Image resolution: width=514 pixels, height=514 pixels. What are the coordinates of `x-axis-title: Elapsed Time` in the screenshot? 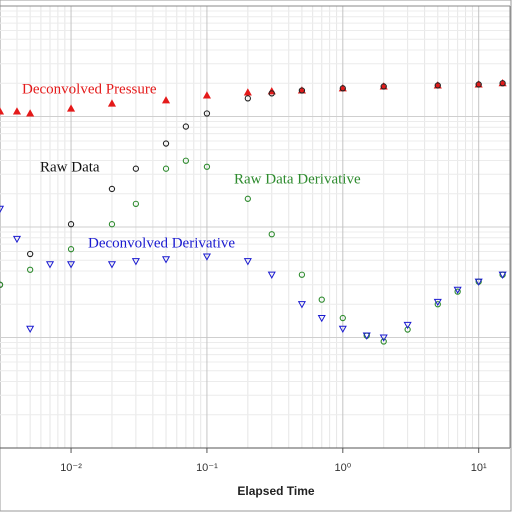 It's located at (275, 491).